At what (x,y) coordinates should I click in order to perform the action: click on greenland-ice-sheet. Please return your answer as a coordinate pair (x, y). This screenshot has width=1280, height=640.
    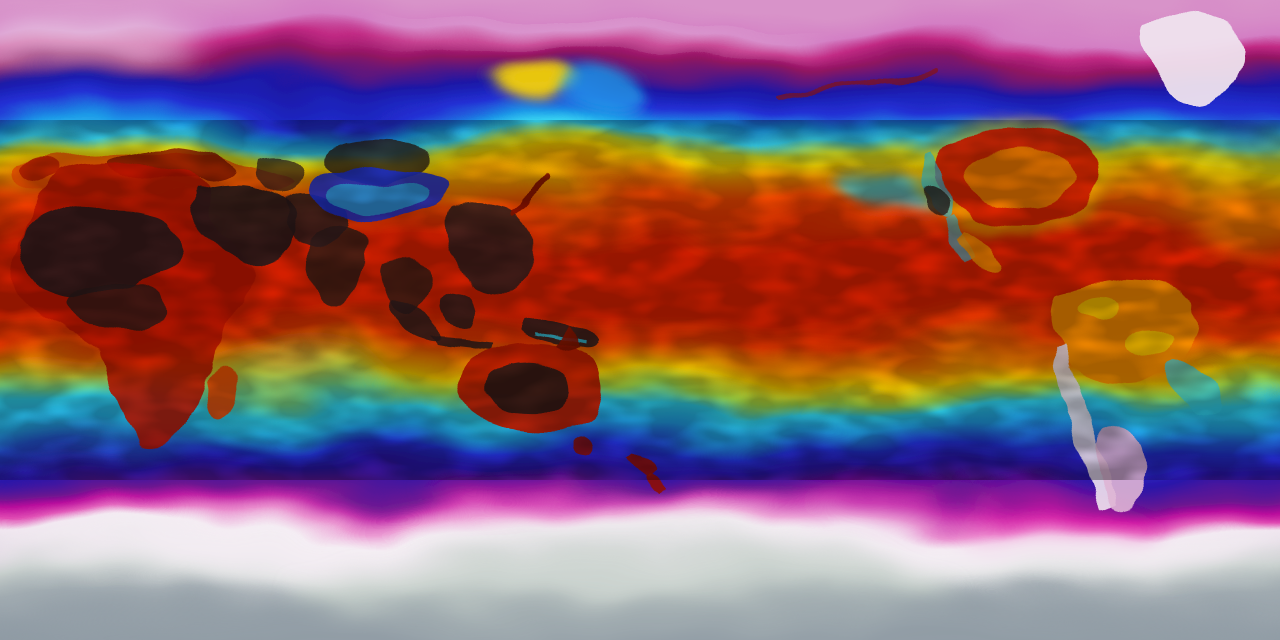
    Looking at the image, I should click on (1192, 58).